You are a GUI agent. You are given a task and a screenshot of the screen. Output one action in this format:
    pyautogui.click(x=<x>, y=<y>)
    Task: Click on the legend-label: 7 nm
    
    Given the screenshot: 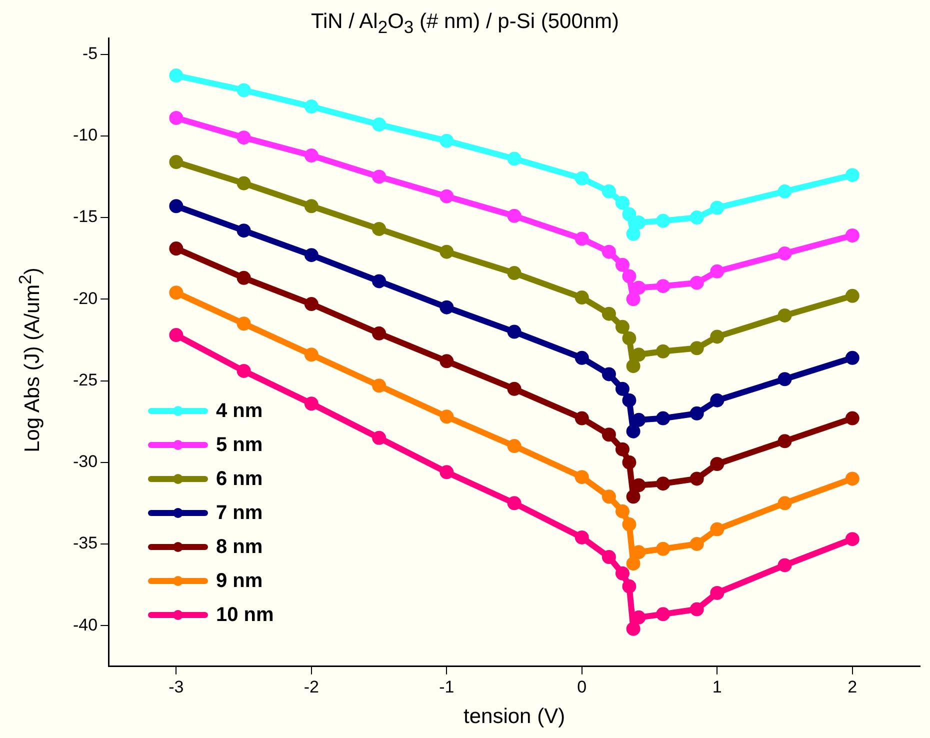 What is the action you would take?
    pyautogui.click(x=239, y=513)
    